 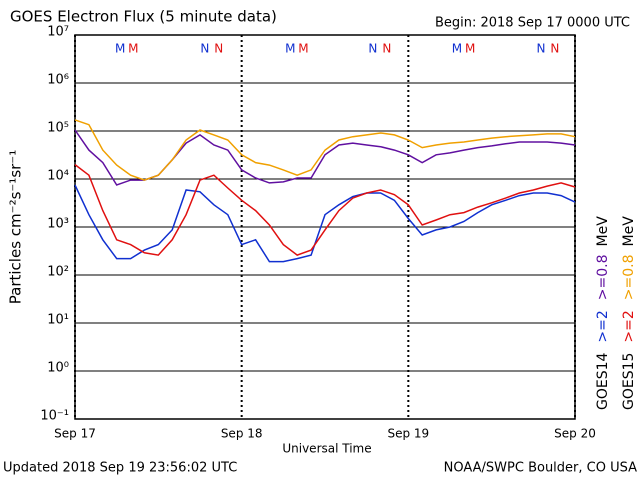 I want to click on legend: GOES14 >=2 >=0.8 MeV, so click(x=603, y=313).